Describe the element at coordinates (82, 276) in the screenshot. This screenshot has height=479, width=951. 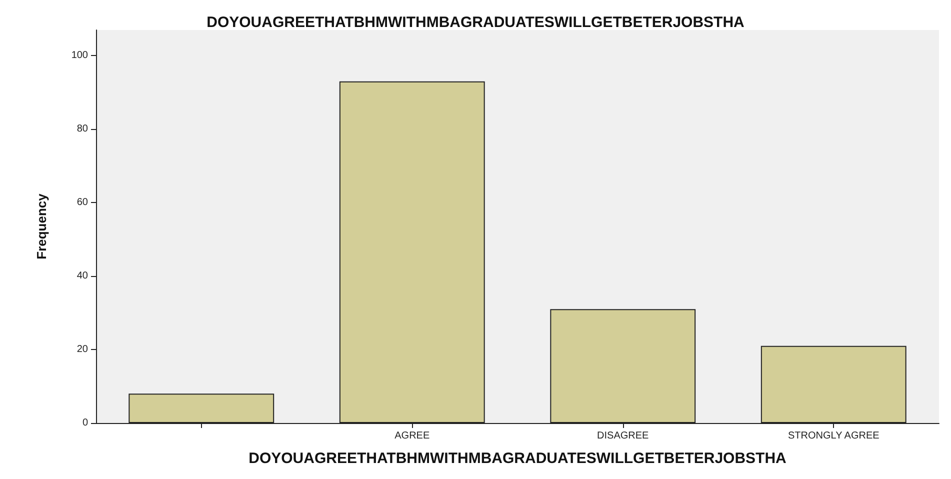
I see `y-tick-label: 40` at that location.